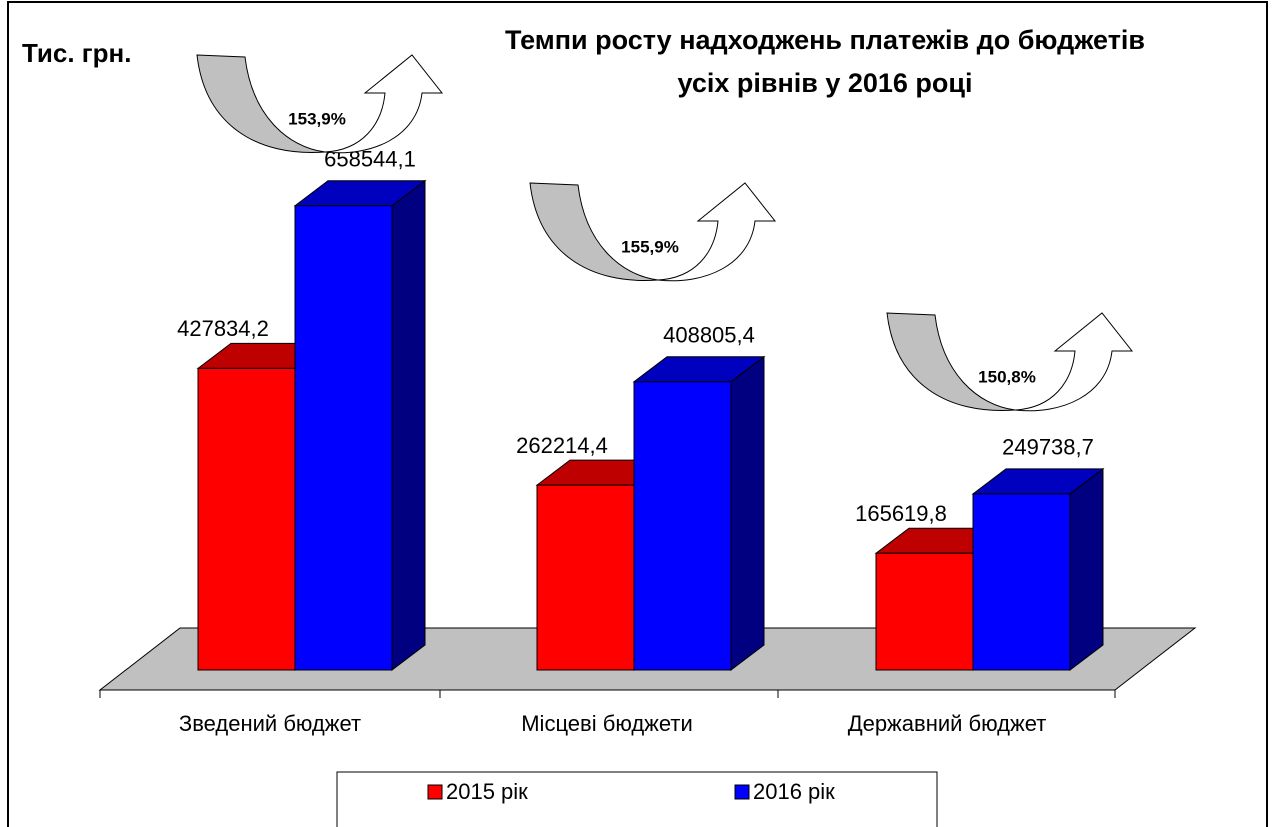  Describe the element at coordinates (76, 53) in the screenshot. I see `y-axis-label: Тис. грн.` at that location.